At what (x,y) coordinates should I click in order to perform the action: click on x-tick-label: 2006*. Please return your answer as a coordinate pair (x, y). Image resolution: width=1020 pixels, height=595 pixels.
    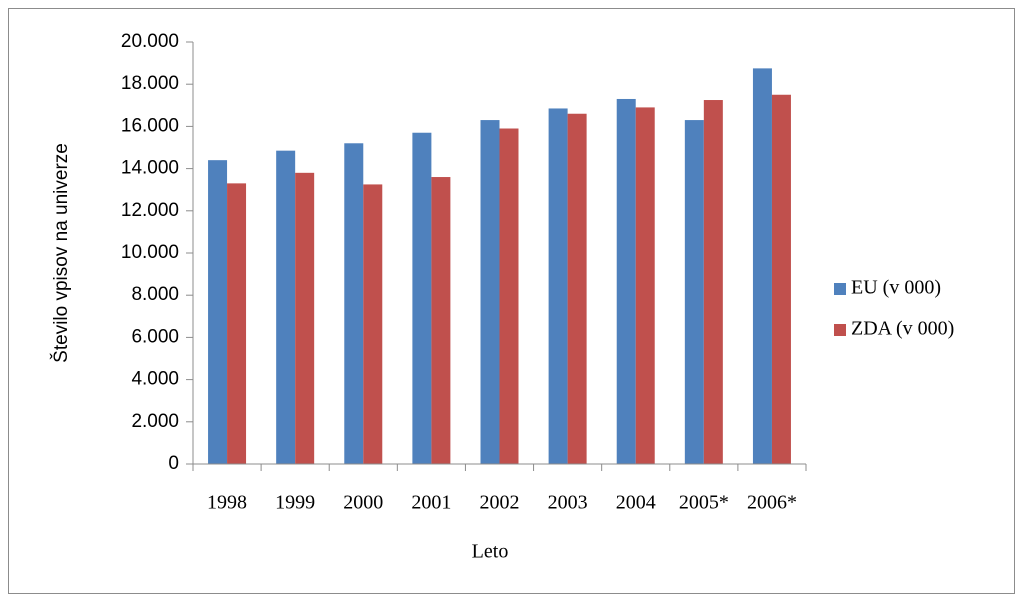
    Looking at the image, I should click on (772, 503).